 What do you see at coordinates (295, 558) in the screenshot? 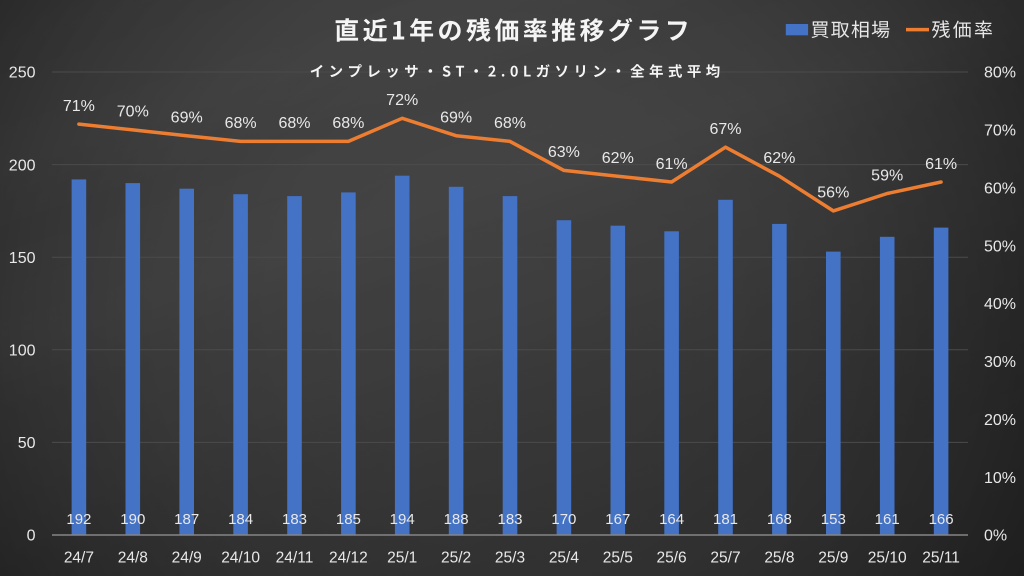
I see `svg-text: 24/11` at bounding box center [295, 558].